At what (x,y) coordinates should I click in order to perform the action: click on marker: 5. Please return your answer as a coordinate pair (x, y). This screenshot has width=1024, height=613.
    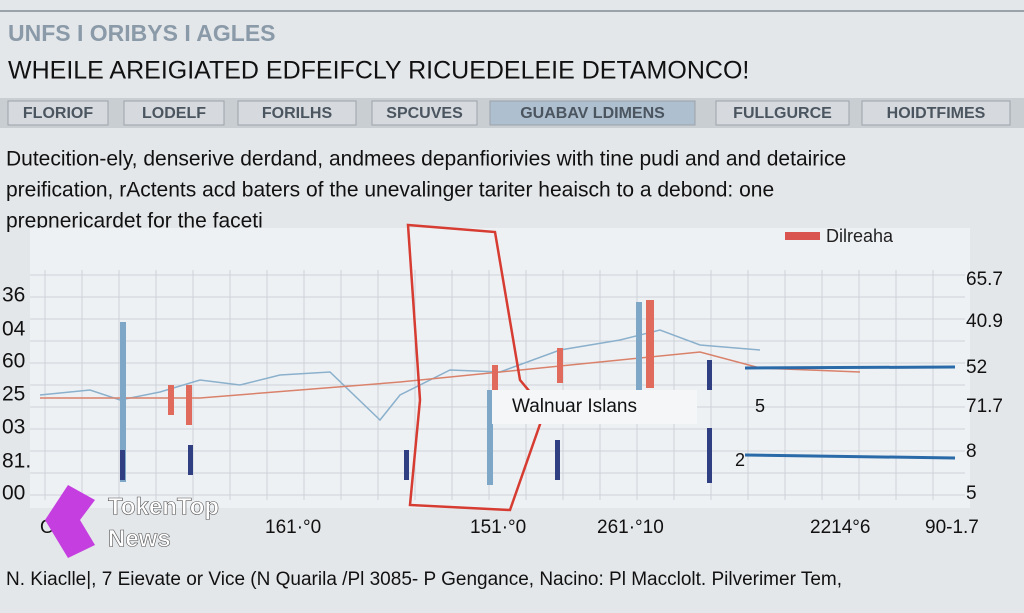
    Looking at the image, I should click on (760, 406).